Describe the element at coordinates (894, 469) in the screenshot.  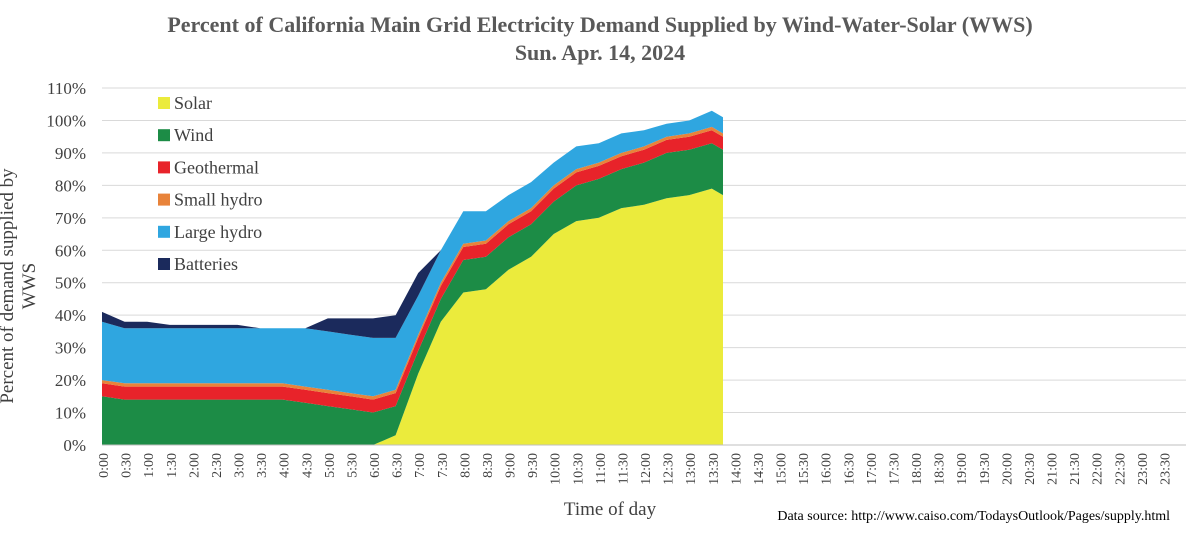
I see `x-tick-label: 17:30` at that location.